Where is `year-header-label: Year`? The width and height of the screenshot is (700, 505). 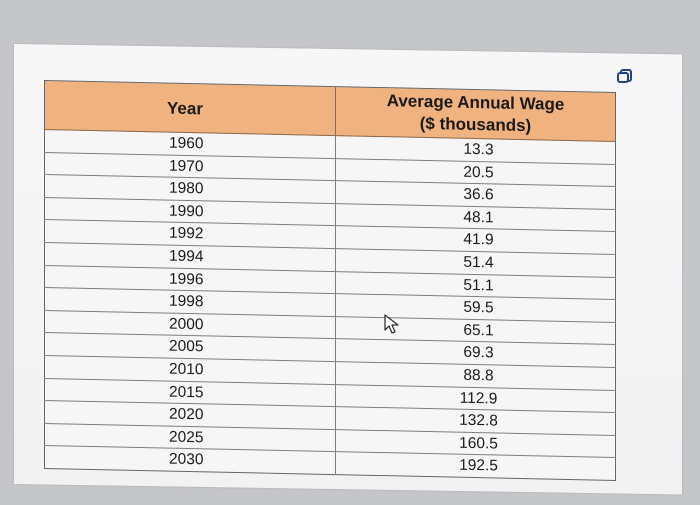
year-header-label: Year is located at coordinates (185, 108).